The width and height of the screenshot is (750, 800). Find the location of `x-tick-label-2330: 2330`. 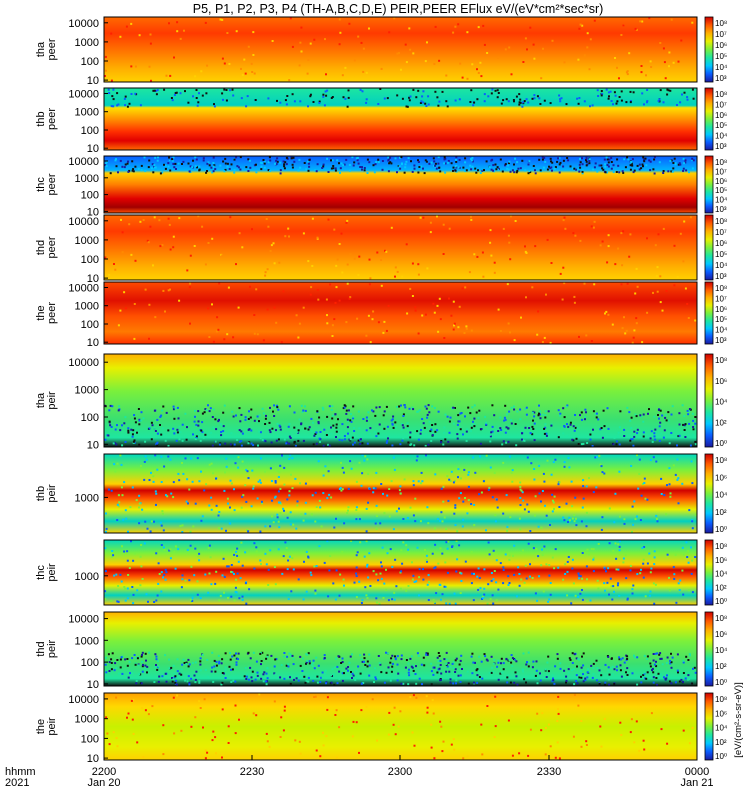

x-tick-label-2330: 2330 is located at coordinates (549, 772).